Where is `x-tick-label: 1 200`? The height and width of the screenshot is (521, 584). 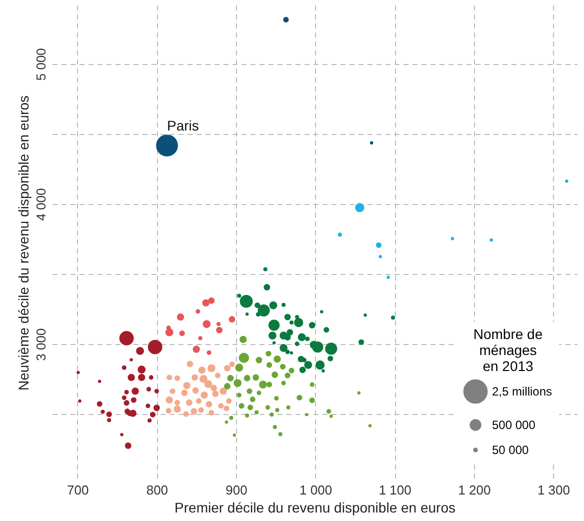 x-tick-label: 1 200 is located at coordinates (474, 490).